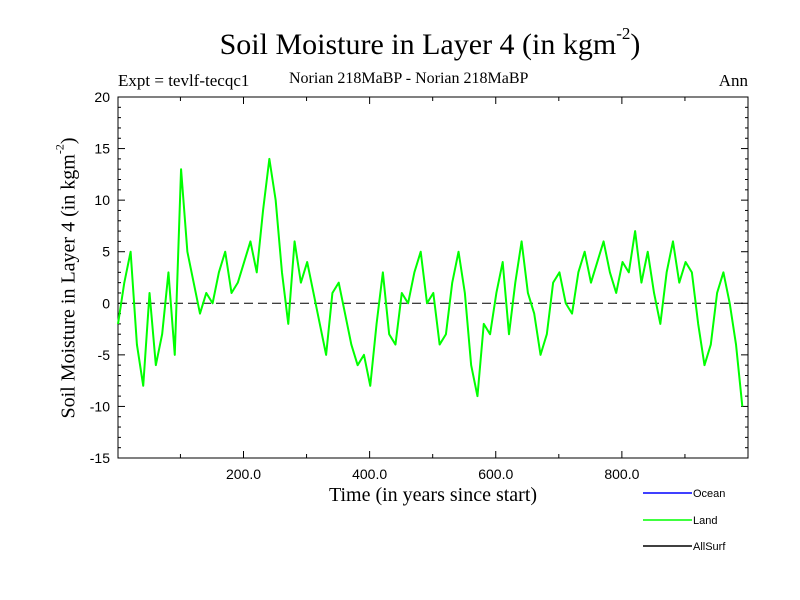  What do you see at coordinates (243, 474) in the screenshot?
I see `x-tick-label: 200.0` at bounding box center [243, 474].